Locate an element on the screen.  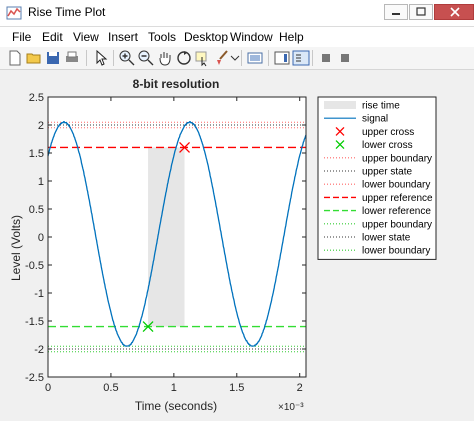
figure-toolbar is located at coordinates (237, 58).